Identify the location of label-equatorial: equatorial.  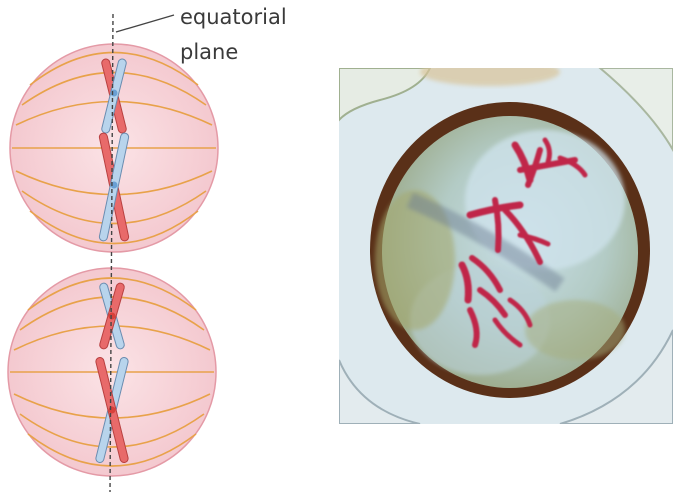
(233, 17).